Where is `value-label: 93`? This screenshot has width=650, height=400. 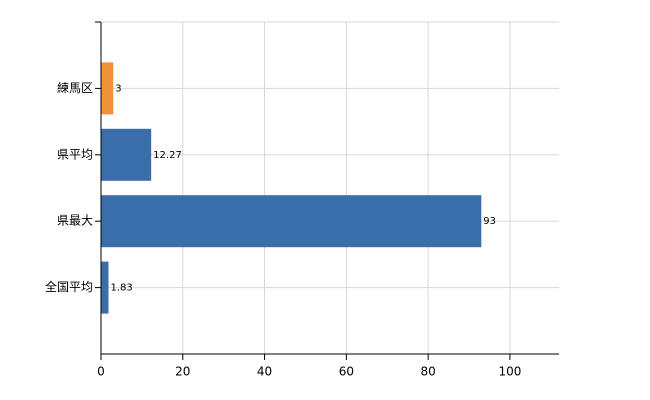 value-label: 93 is located at coordinates (489, 221).